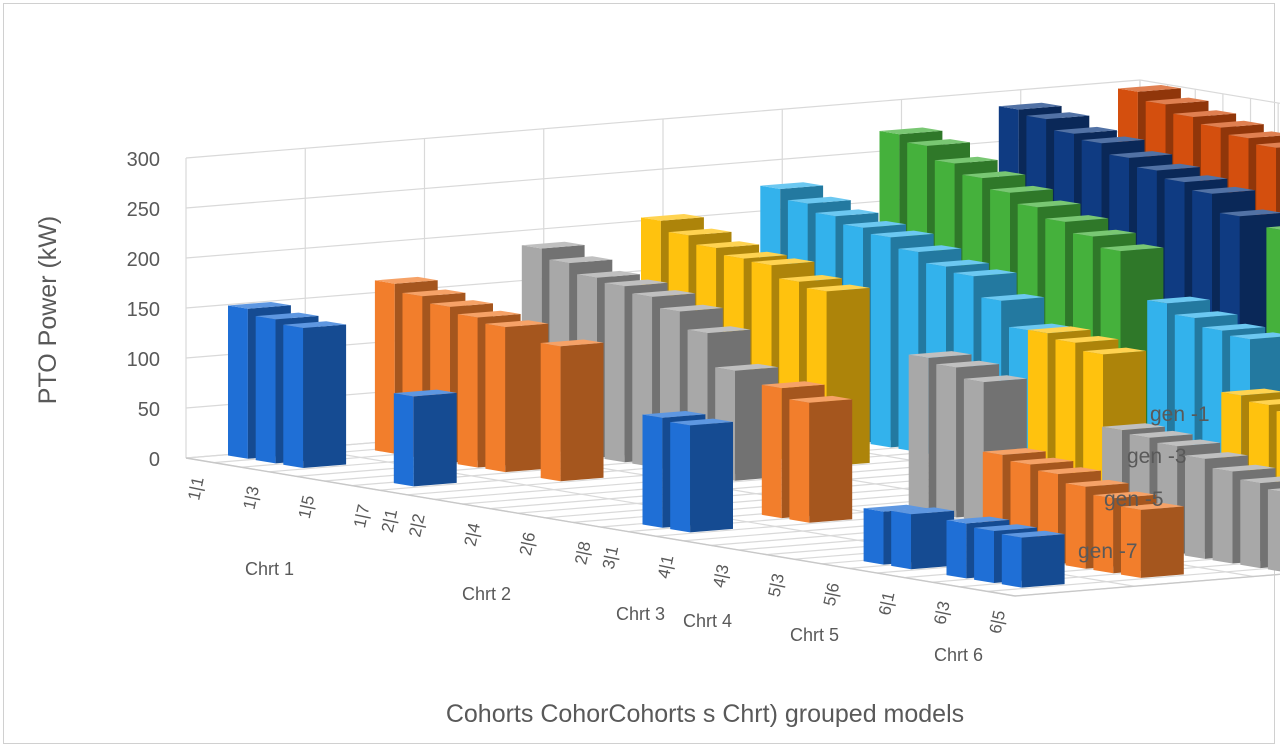  I want to click on x-tick-label: 1|7, so click(361, 516).